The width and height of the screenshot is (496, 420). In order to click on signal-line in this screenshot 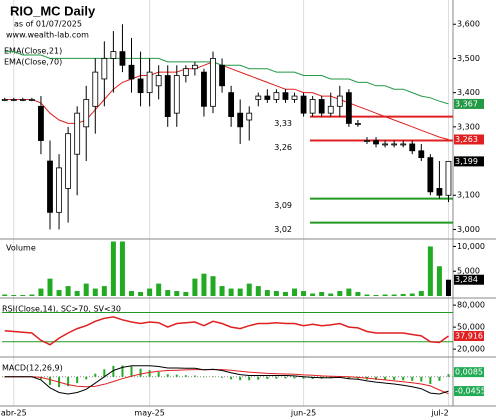, I will do `click(226, 382)`.